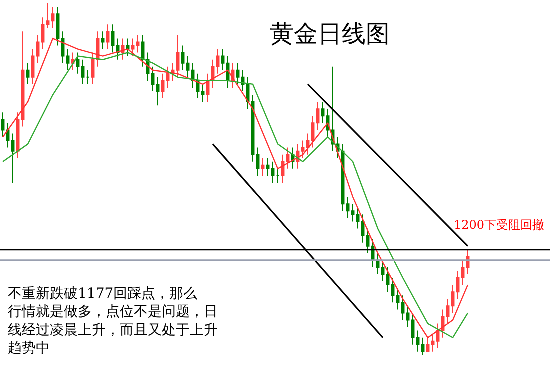 The image size is (550, 366). Describe the element at coordinates (113, 321) in the screenshot. I see `annotation: 不重新跌破1177回踩点，那么行情就是做多，点位不是问题，日线经过凌晨上升，而且又处于上升趋势中` at that location.